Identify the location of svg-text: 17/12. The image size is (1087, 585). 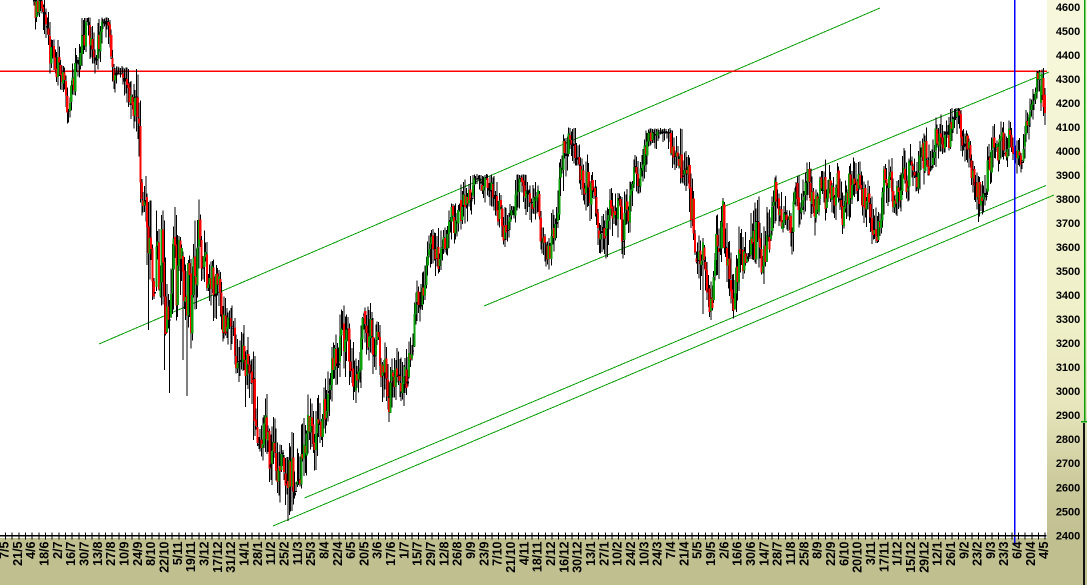
(218, 556).